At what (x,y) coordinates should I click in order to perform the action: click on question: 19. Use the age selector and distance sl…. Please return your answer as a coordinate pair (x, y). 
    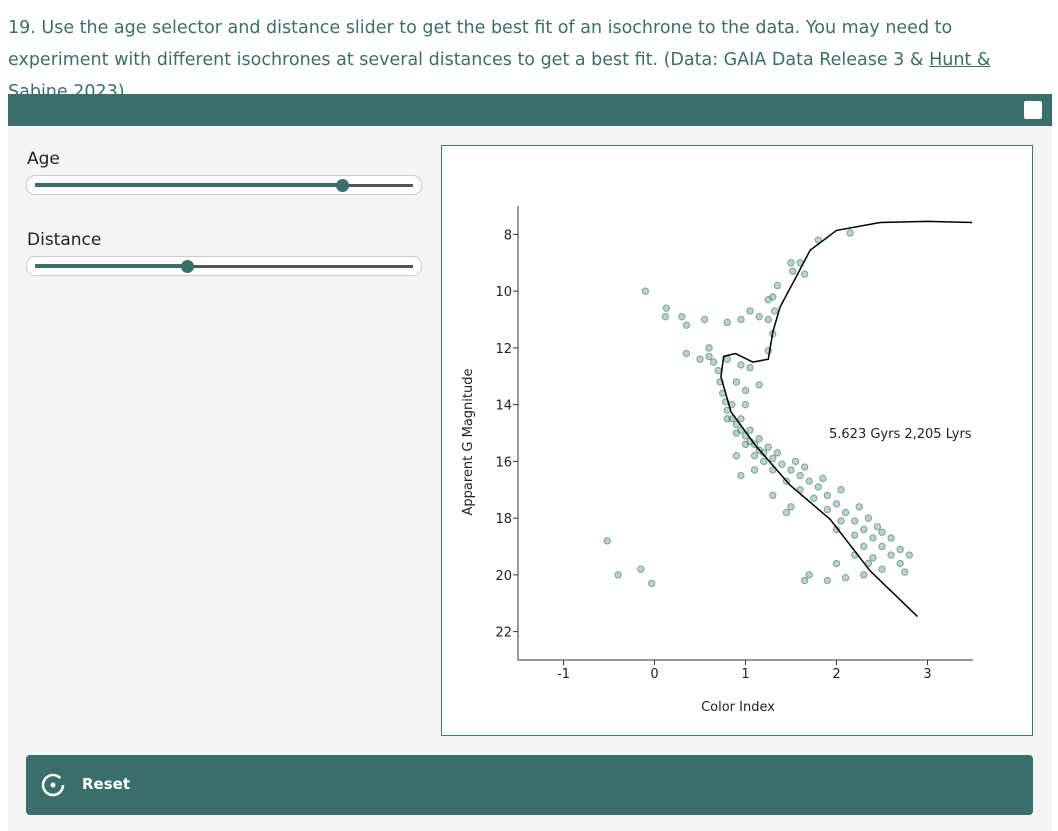
    Looking at the image, I should click on (528, 60).